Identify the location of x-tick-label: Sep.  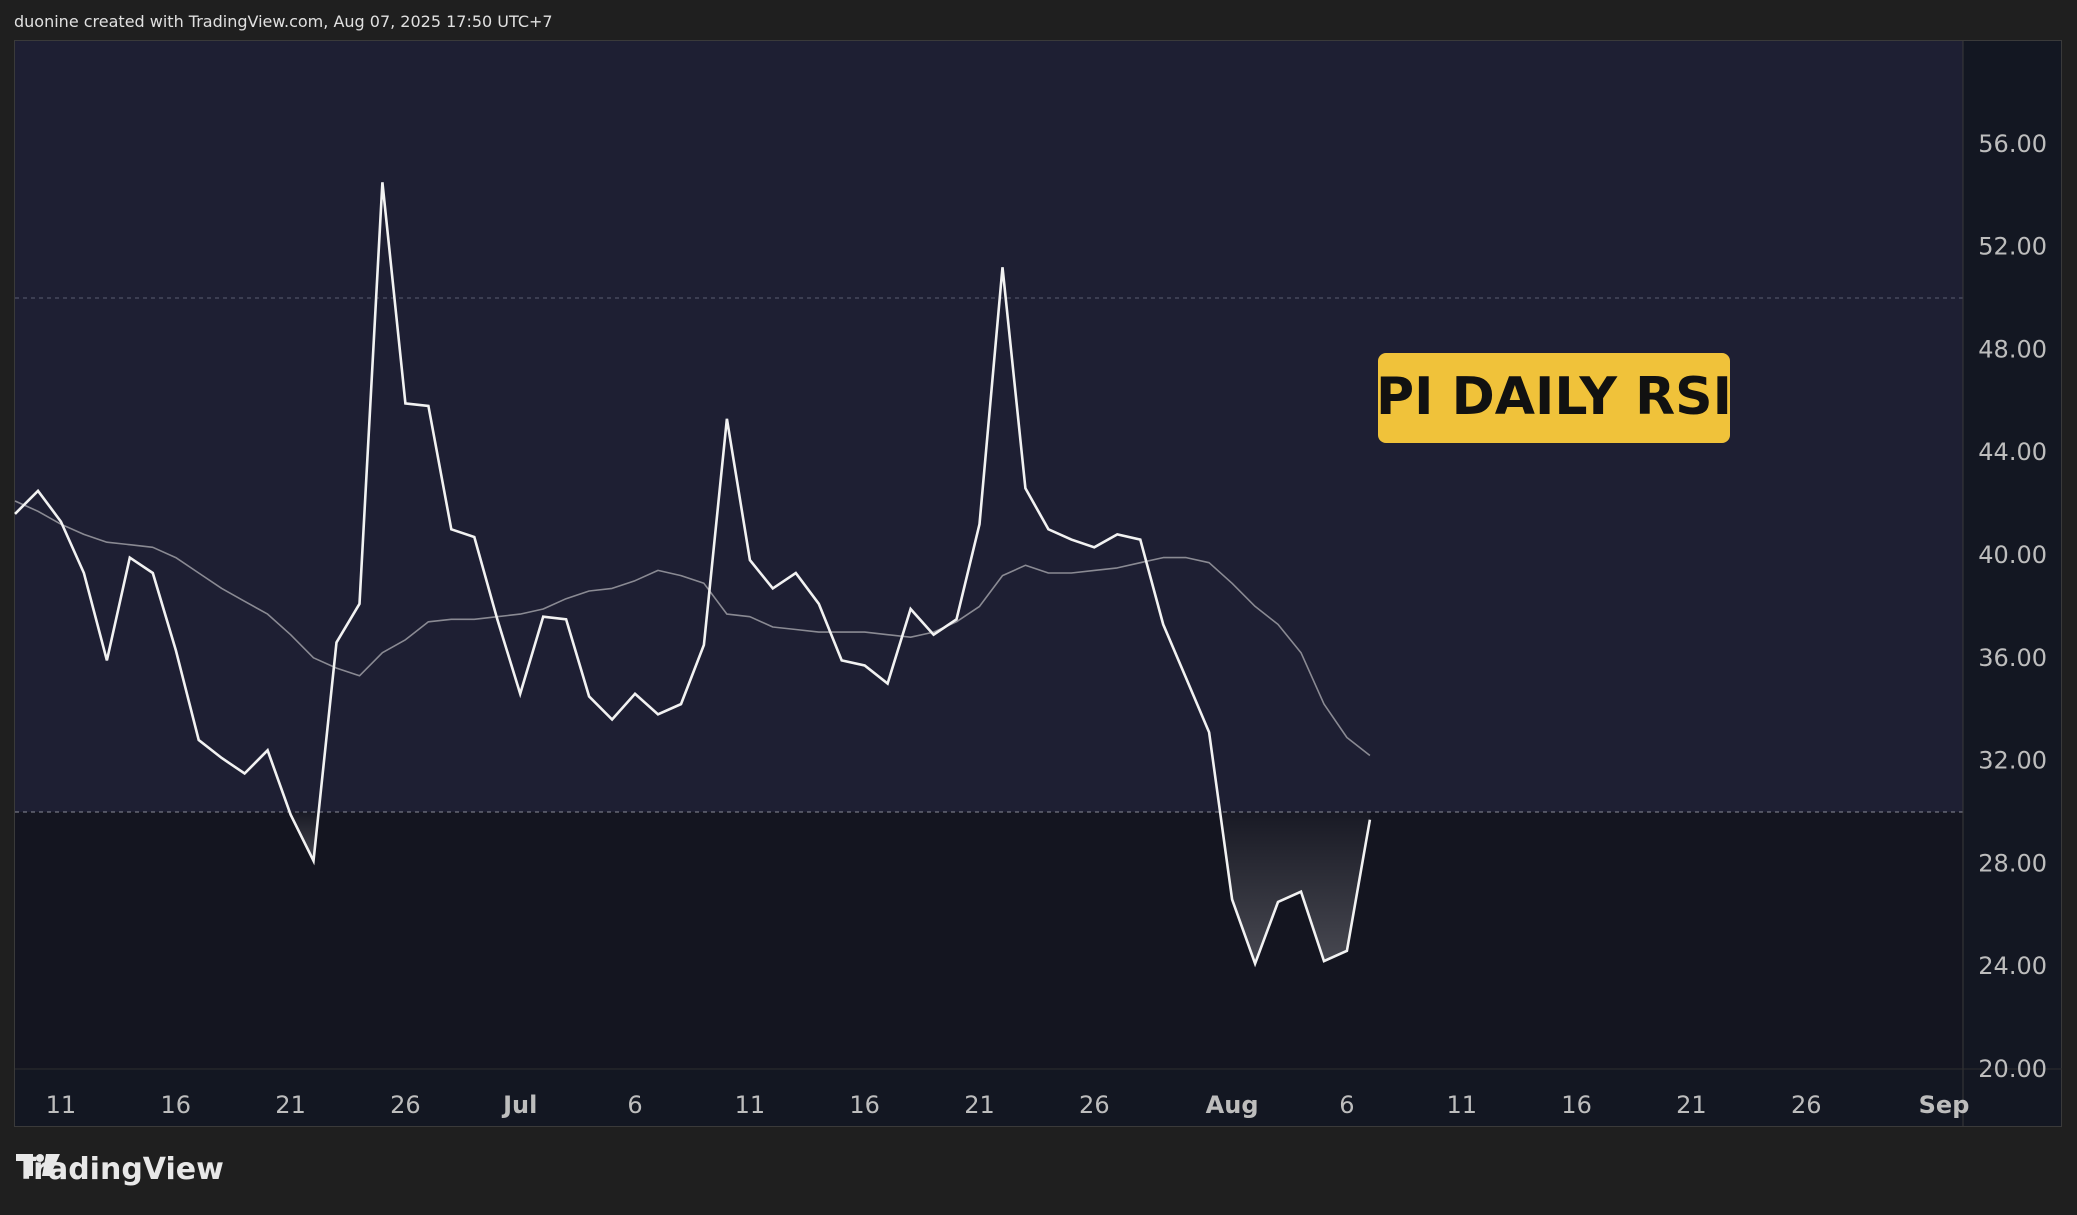
(1944, 1105).